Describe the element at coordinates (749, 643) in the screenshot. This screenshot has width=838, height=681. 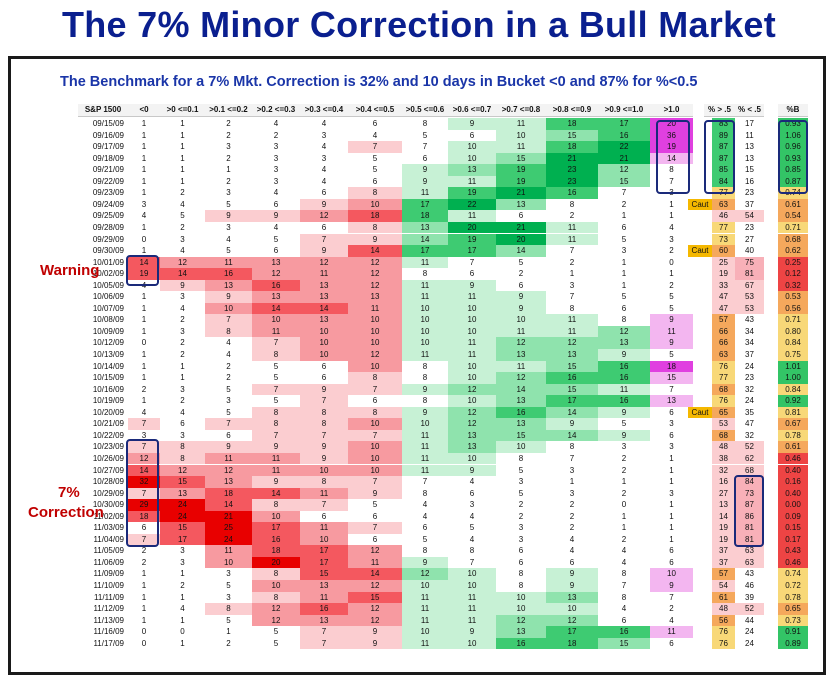
I see `table-cell-pct-below: 24` at that location.